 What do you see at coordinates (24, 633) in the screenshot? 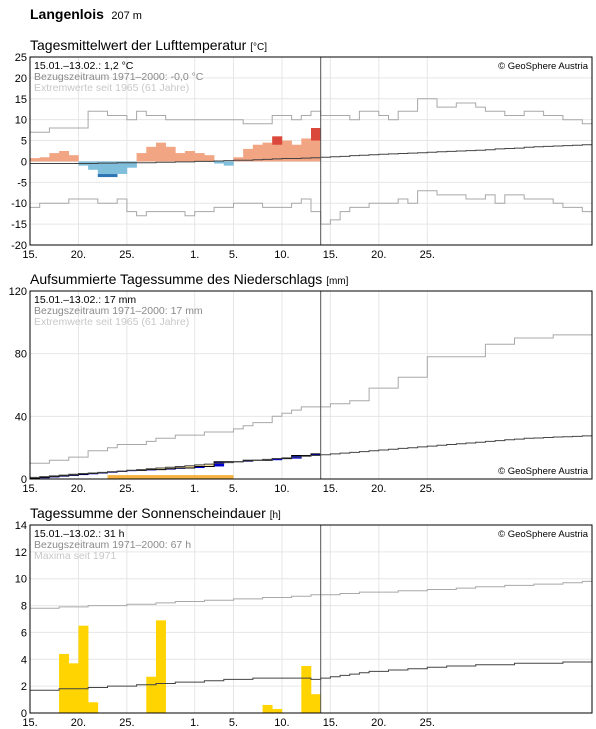
I see `y-tick-label: 6` at bounding box center [24, 633].